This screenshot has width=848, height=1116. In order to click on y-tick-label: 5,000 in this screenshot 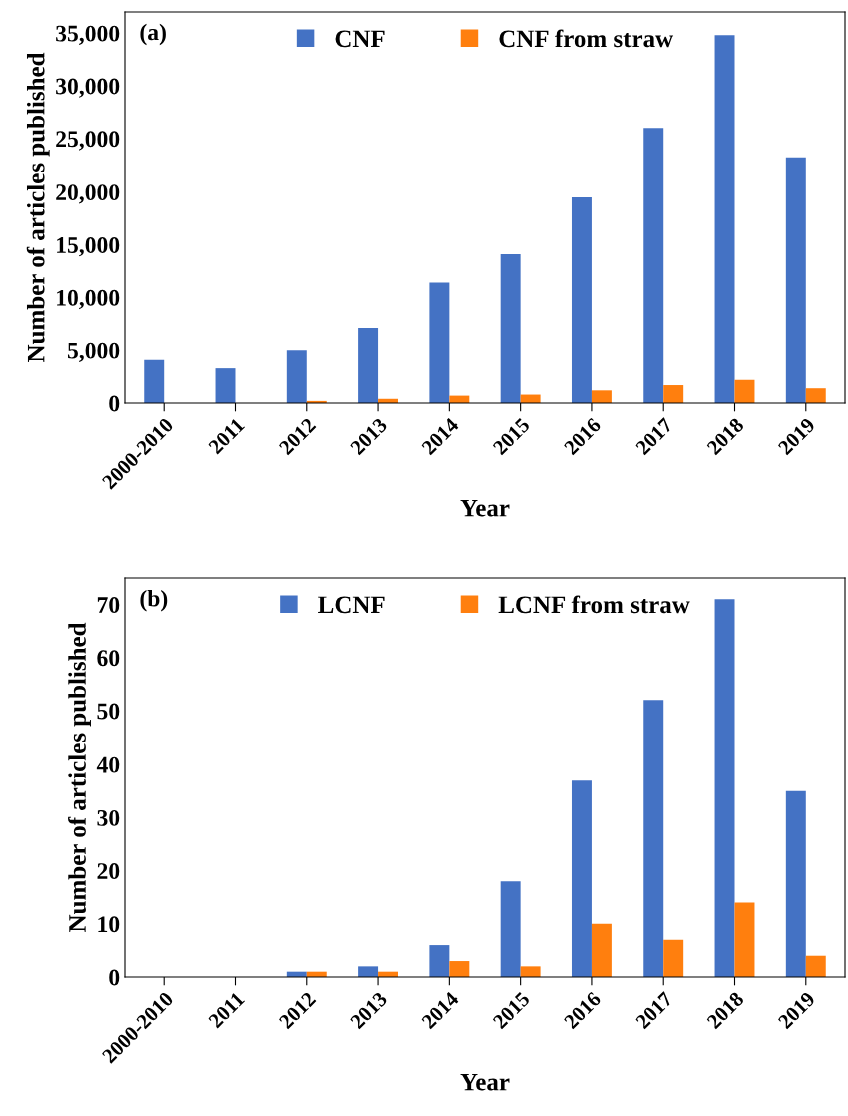, I will do `click(93, 352)`.